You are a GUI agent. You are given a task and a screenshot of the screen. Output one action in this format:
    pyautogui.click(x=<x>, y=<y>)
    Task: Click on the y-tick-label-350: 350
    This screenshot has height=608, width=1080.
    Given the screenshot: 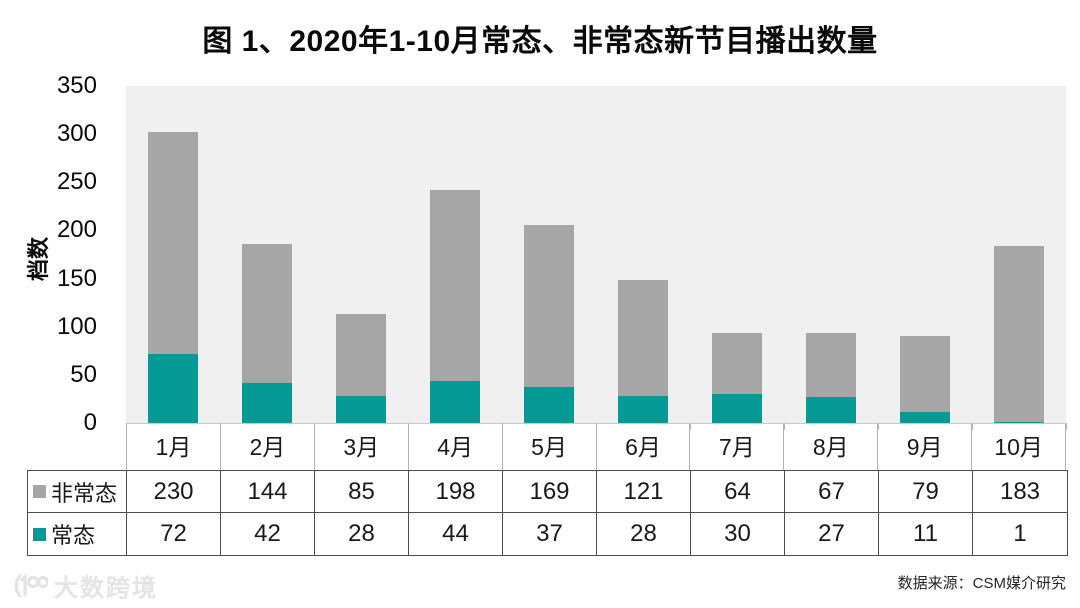 What is the action you would take?
    pyautogui.click(x=76, y=85)
    